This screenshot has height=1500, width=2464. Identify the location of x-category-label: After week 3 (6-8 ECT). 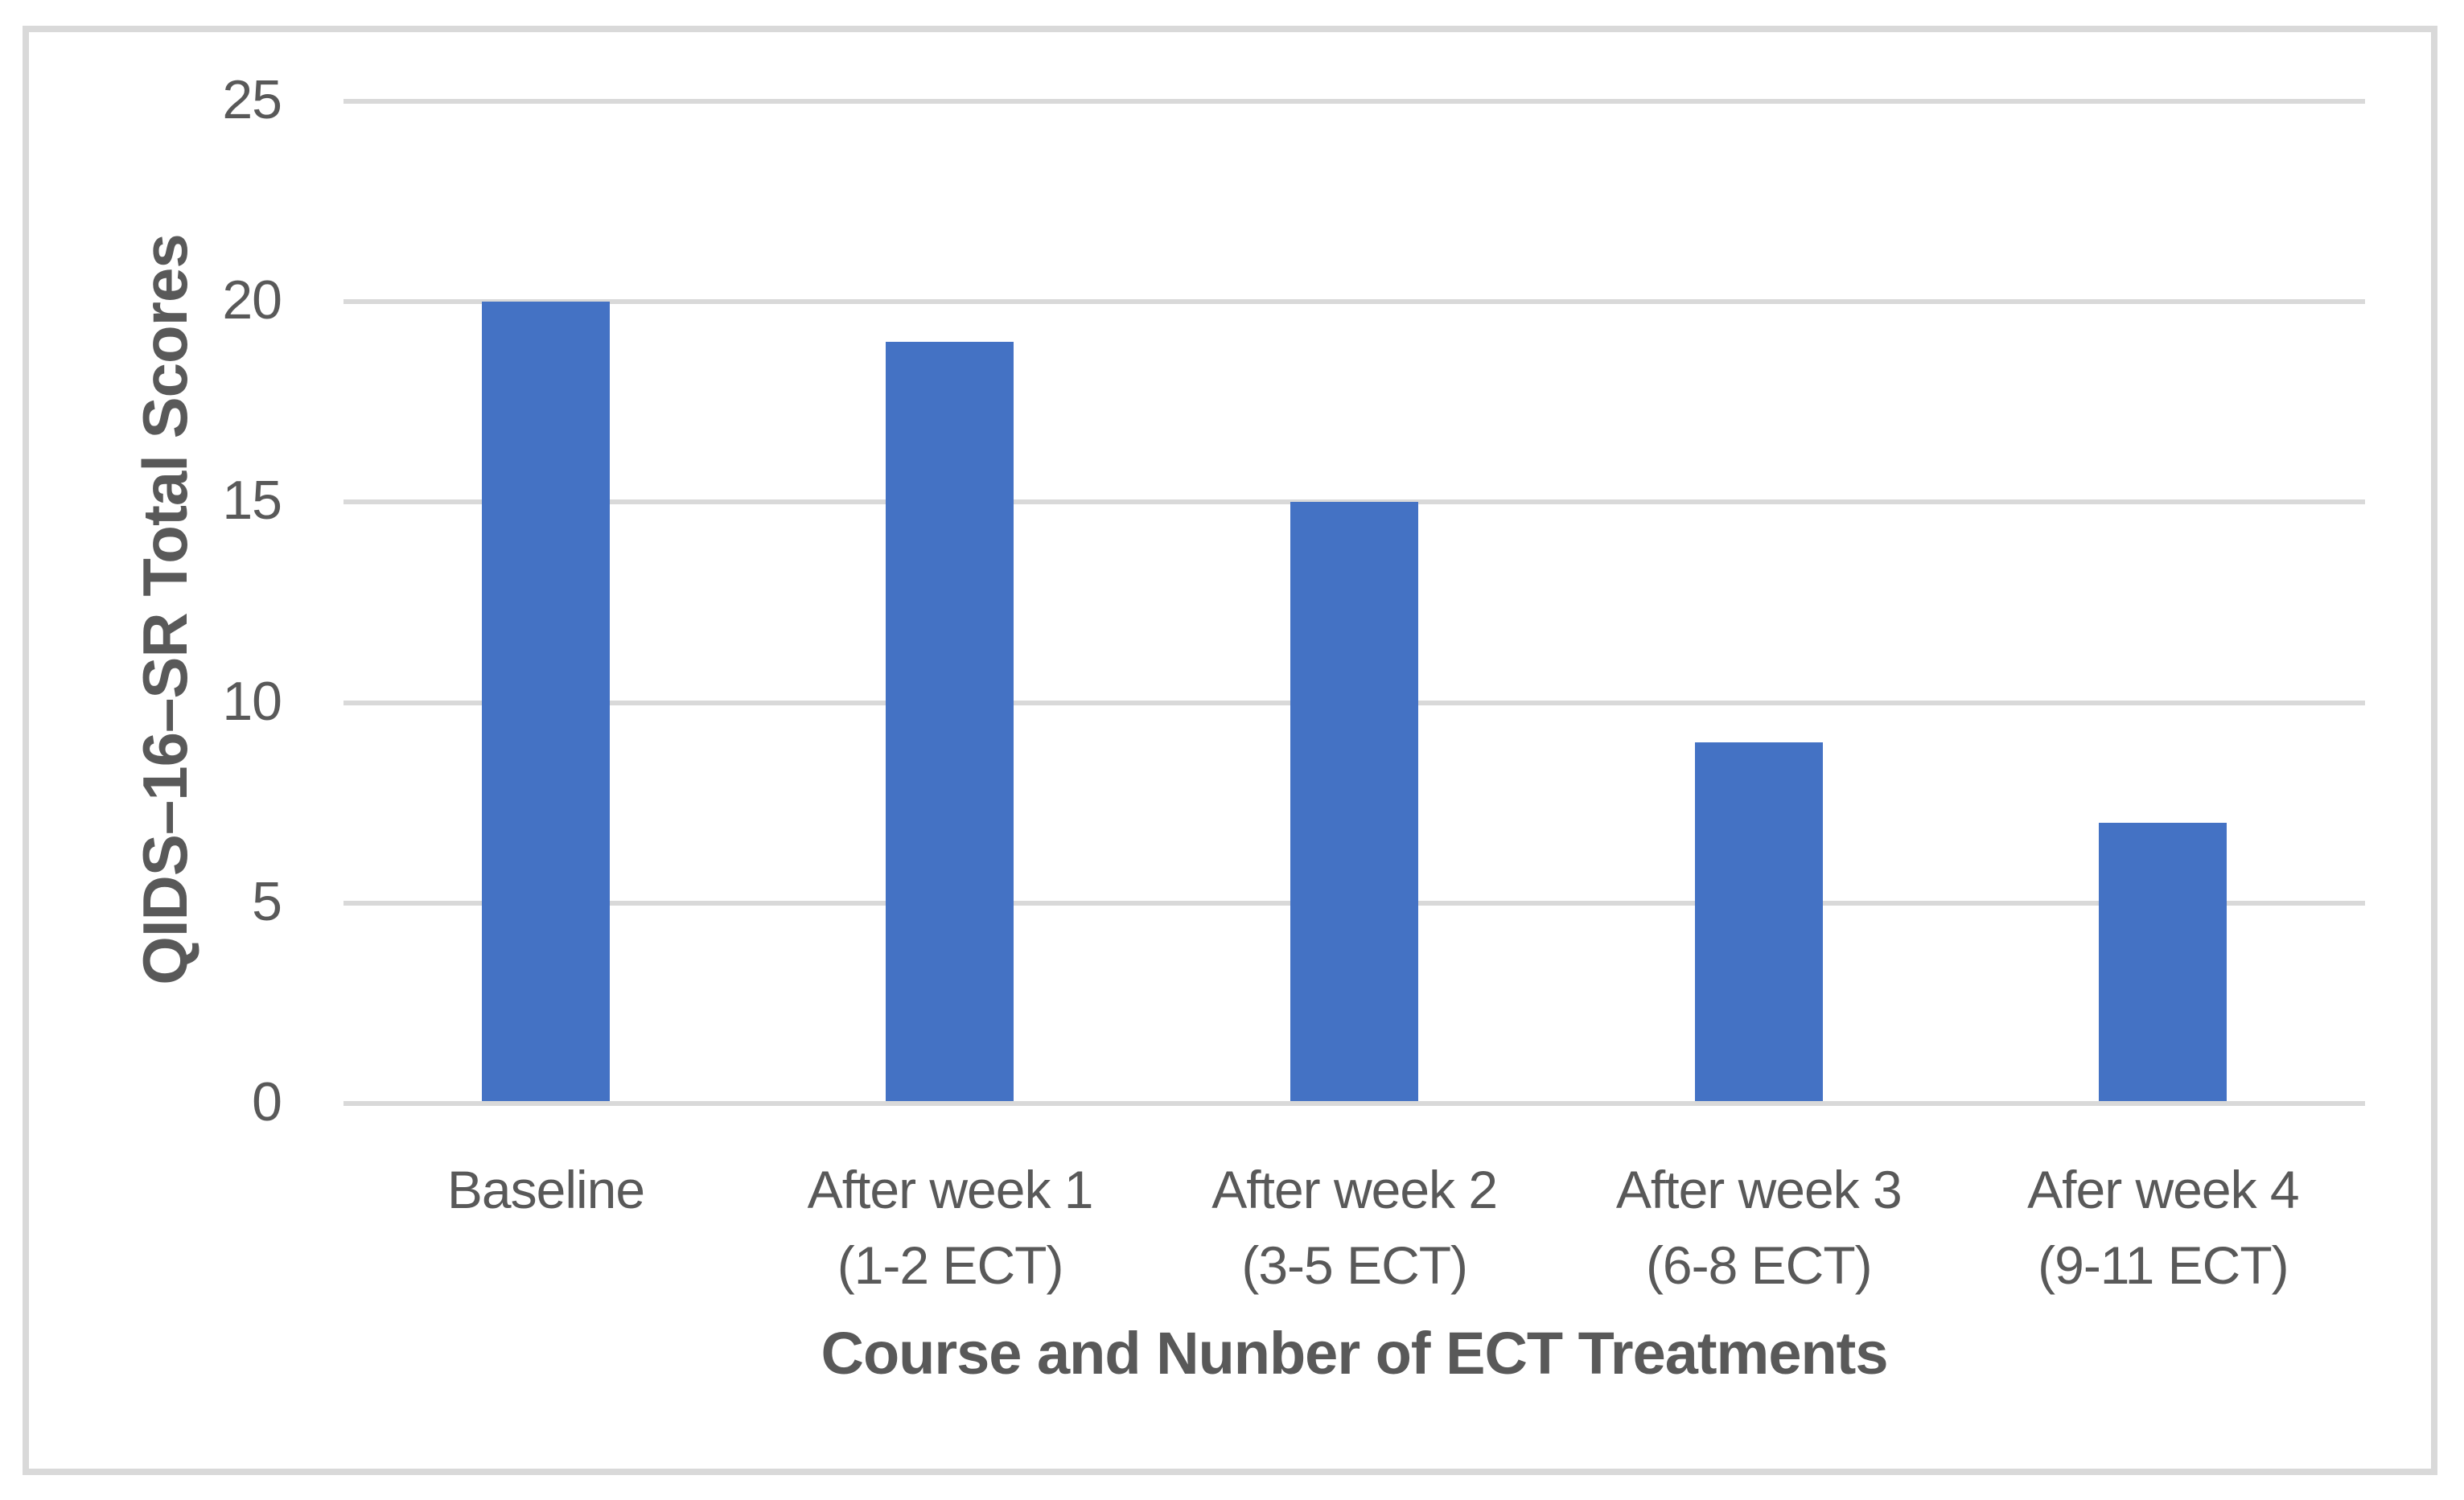
(1759, 1227).